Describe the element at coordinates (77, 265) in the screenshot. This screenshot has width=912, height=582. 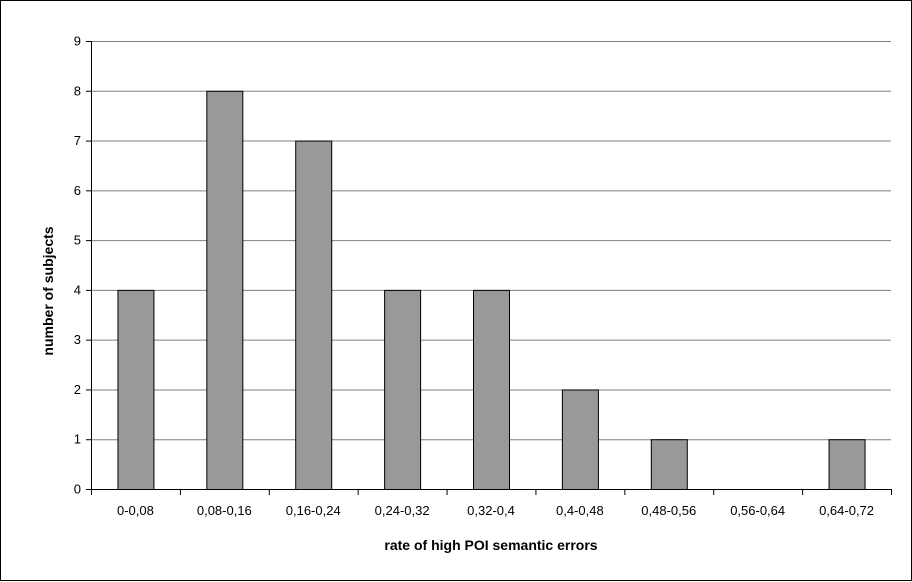
I see `y-tick-labels: 0 1 2 3 4 5 6 7 8 9` at that location.